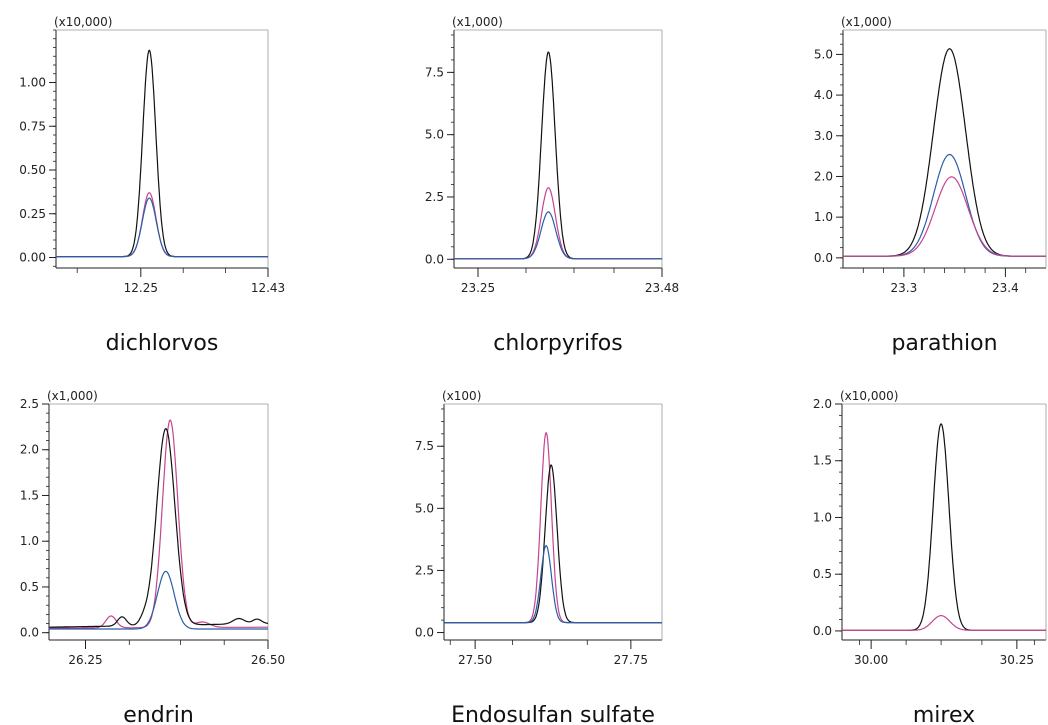  I want to click on y-tick-label: 0.00, so click(32, 258).